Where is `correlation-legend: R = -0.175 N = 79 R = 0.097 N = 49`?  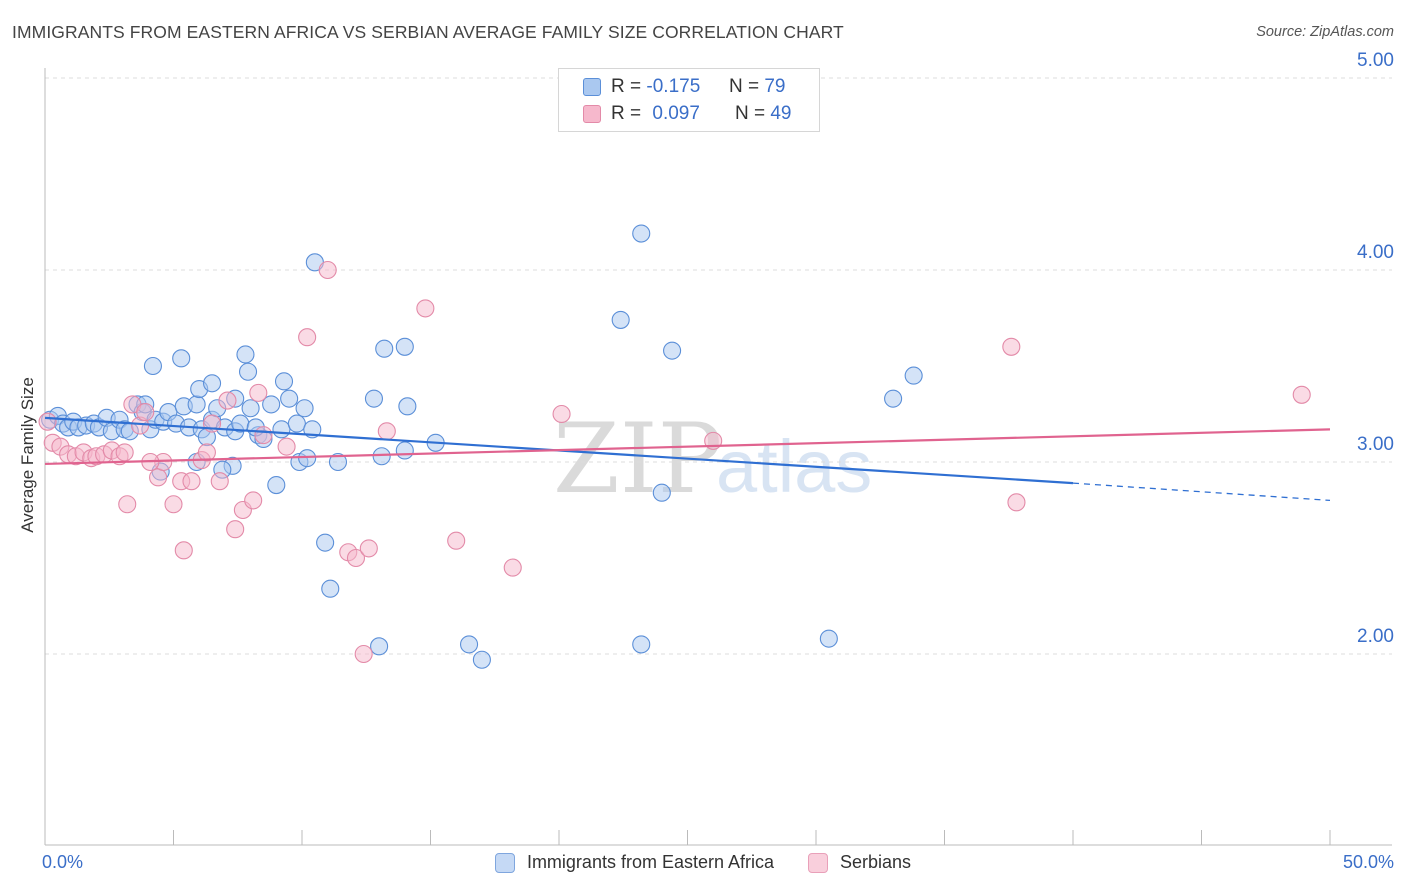 correlation-legend: R = -0.175 N = 79 R = 0.097 N = 49 is located at coordinates (689, 100).